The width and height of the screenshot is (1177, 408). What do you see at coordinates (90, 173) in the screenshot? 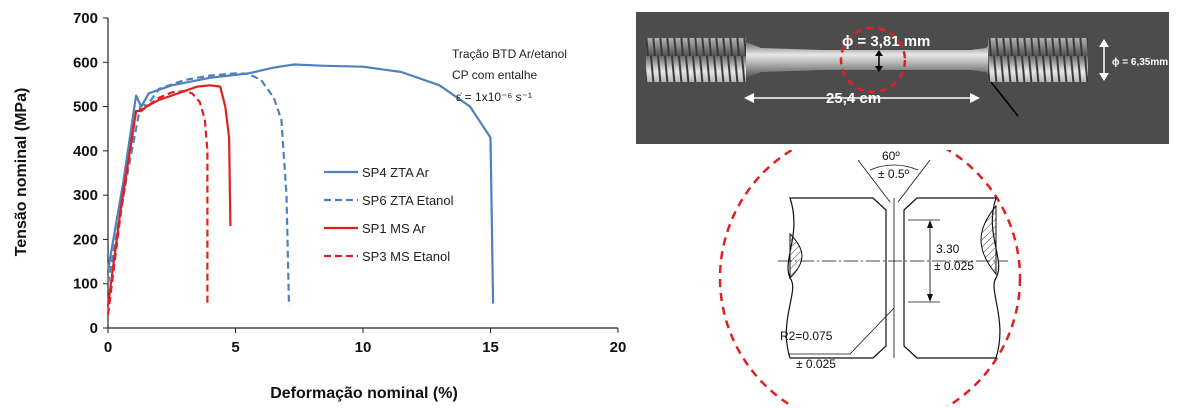
I see `y-tick-labels: 0 100 200 300 400 500 600 700` at bounding box center [90, 173].